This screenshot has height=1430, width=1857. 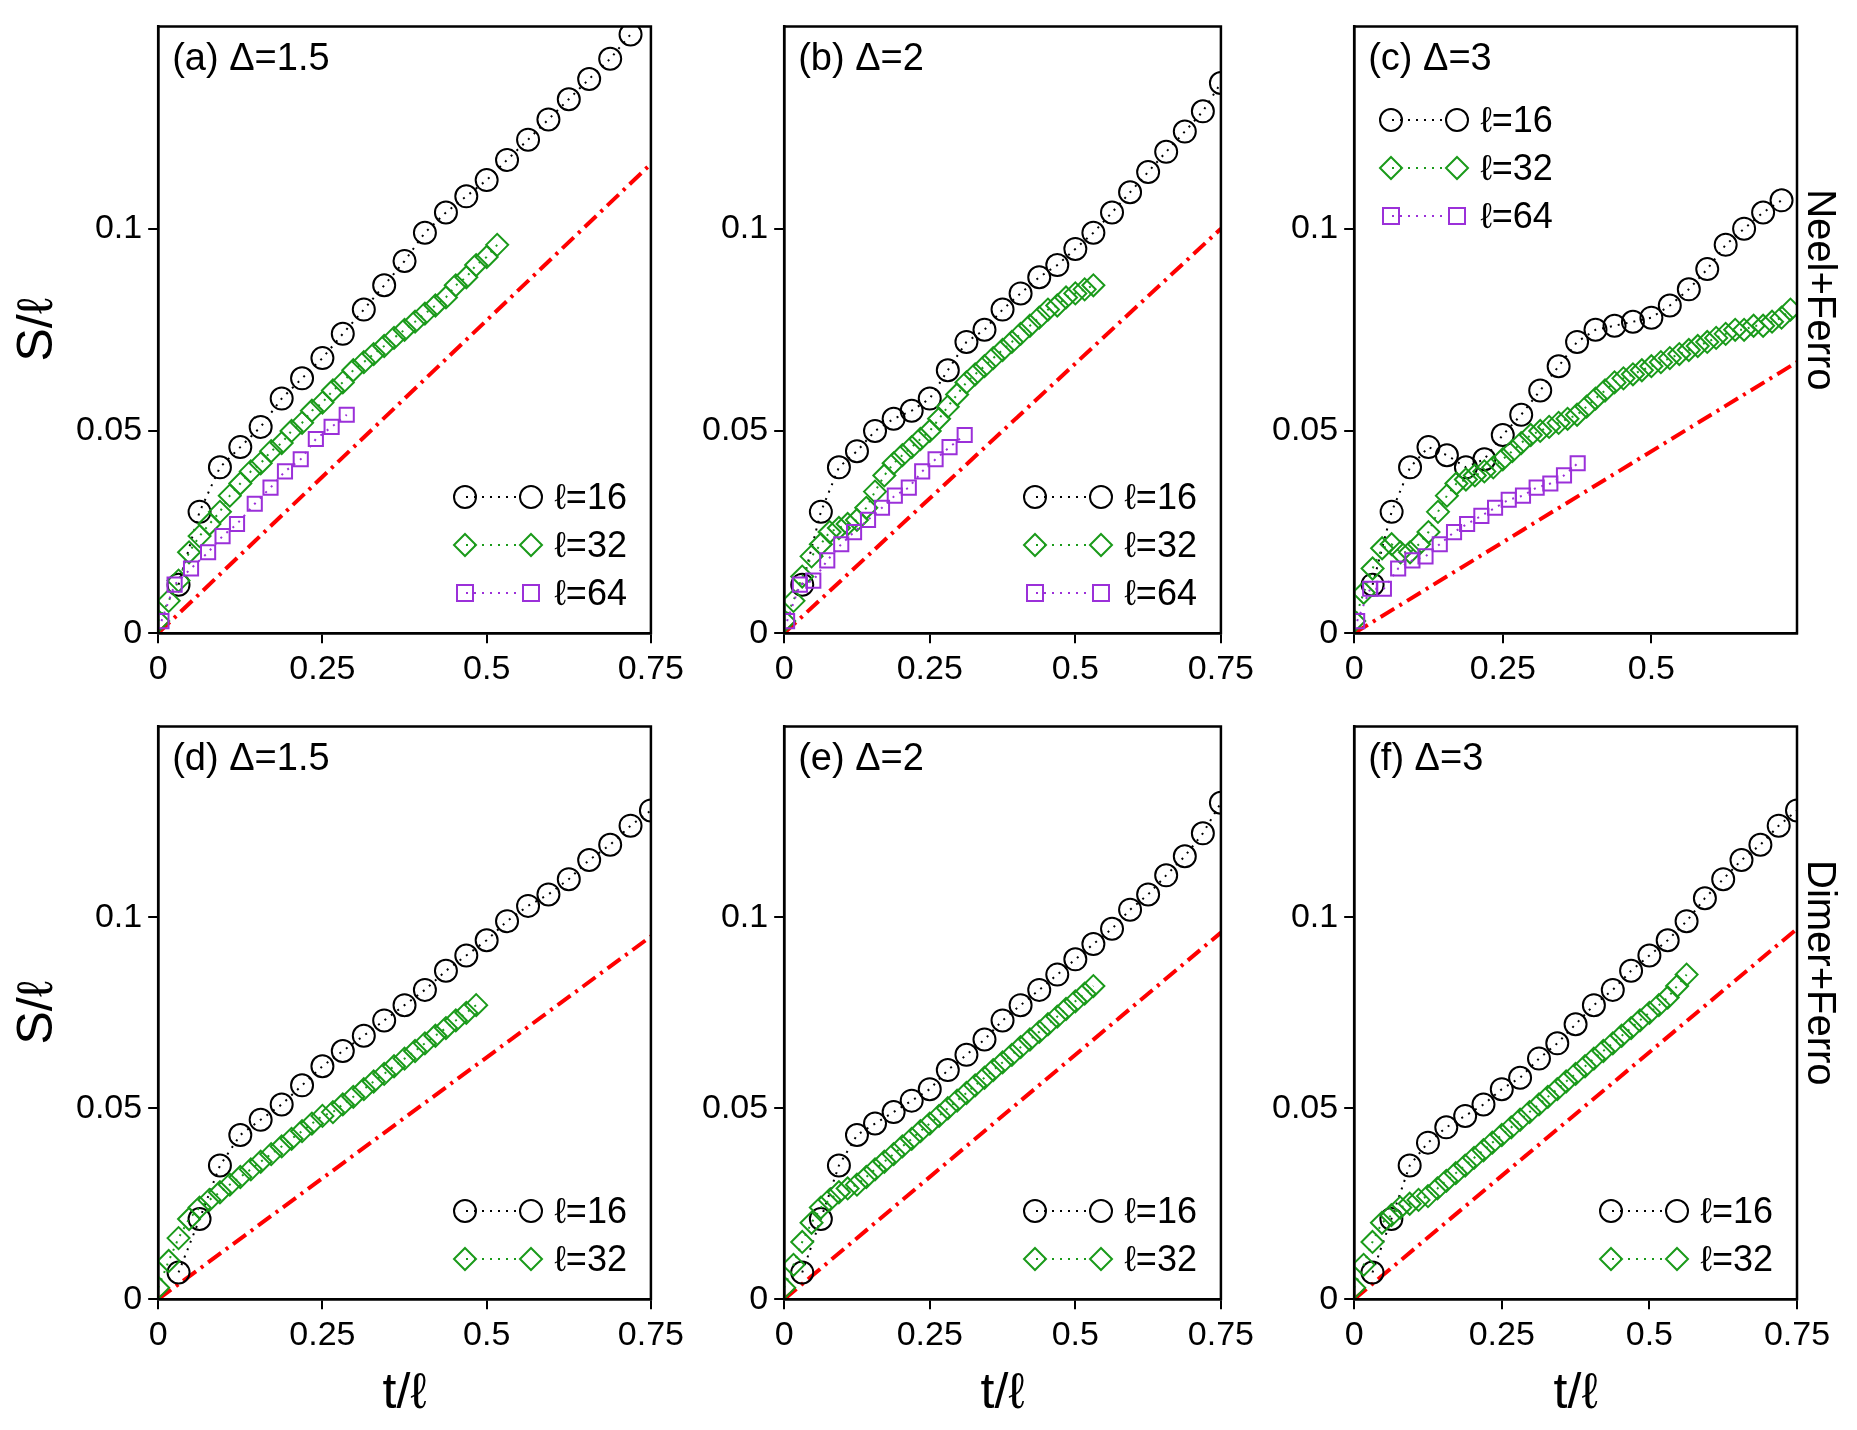 I want to click on y2-axis-title: Dimer+Ferro, so click(x=1821, y=973).